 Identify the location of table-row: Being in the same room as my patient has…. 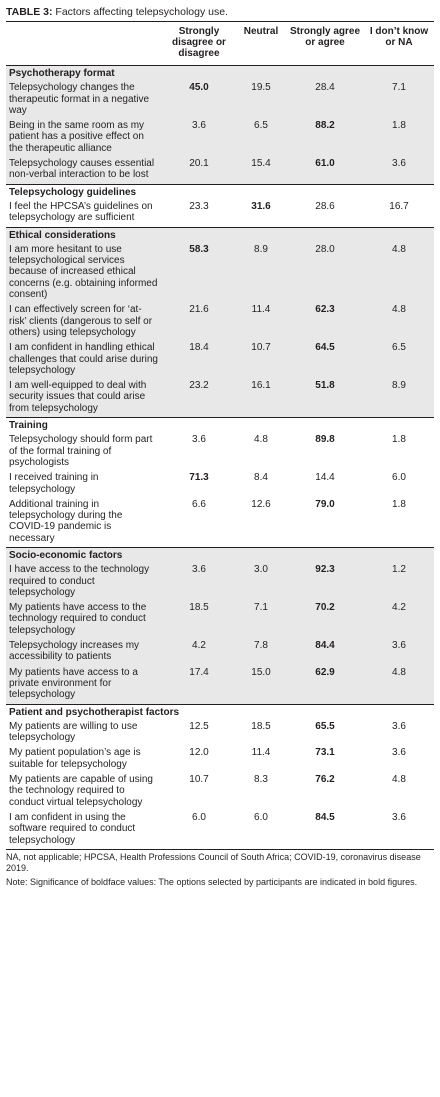
(220, 138).